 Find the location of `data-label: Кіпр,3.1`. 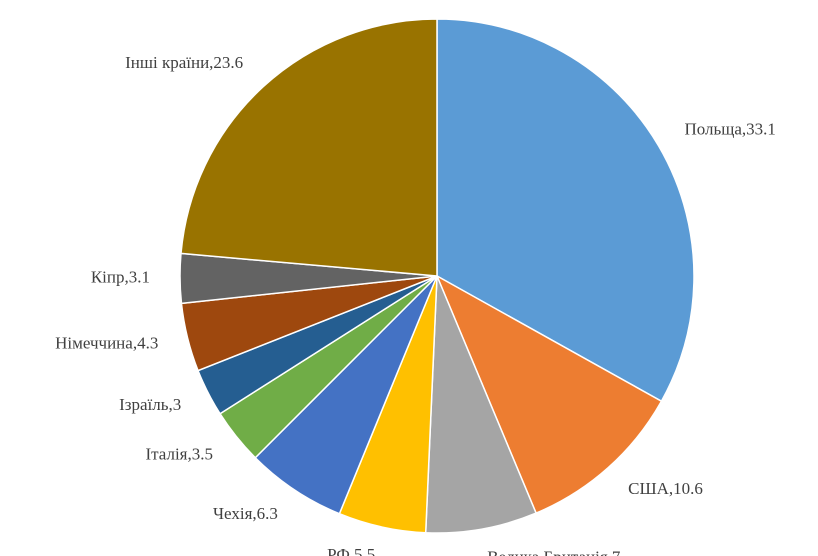

data-label: Кіпр,3.1 is located at coordinates (120, 277).